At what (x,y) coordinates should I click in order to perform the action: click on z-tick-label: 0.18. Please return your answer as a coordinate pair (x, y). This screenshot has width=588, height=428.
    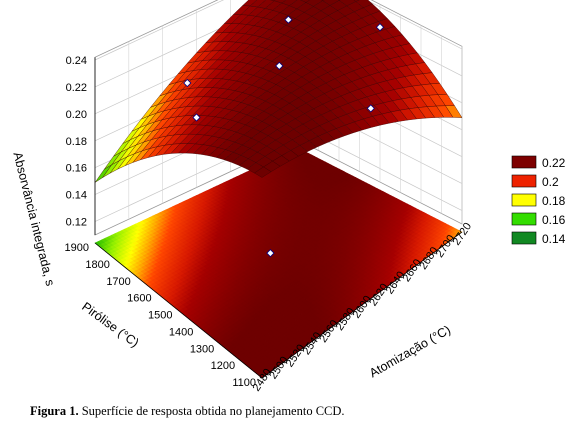
    Looking at the image, I should click on (76, 142).